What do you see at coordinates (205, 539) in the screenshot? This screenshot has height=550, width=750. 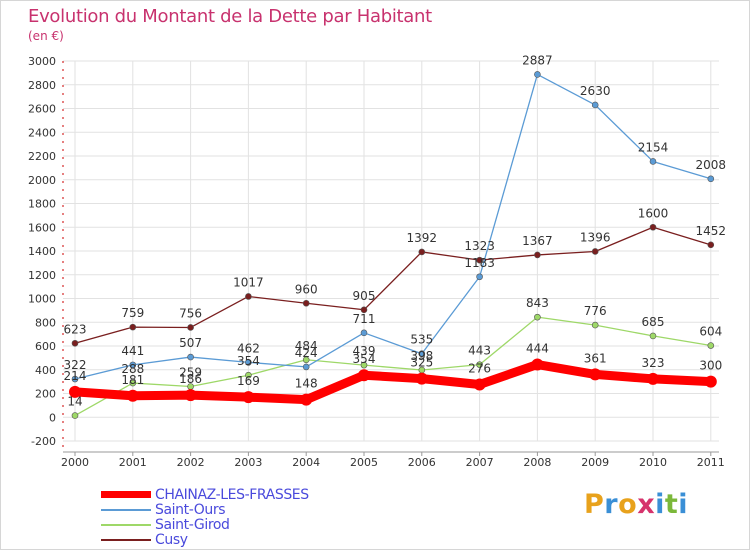 I see `legend-item-cusy: Cusy` at bounding box center [205, 539].